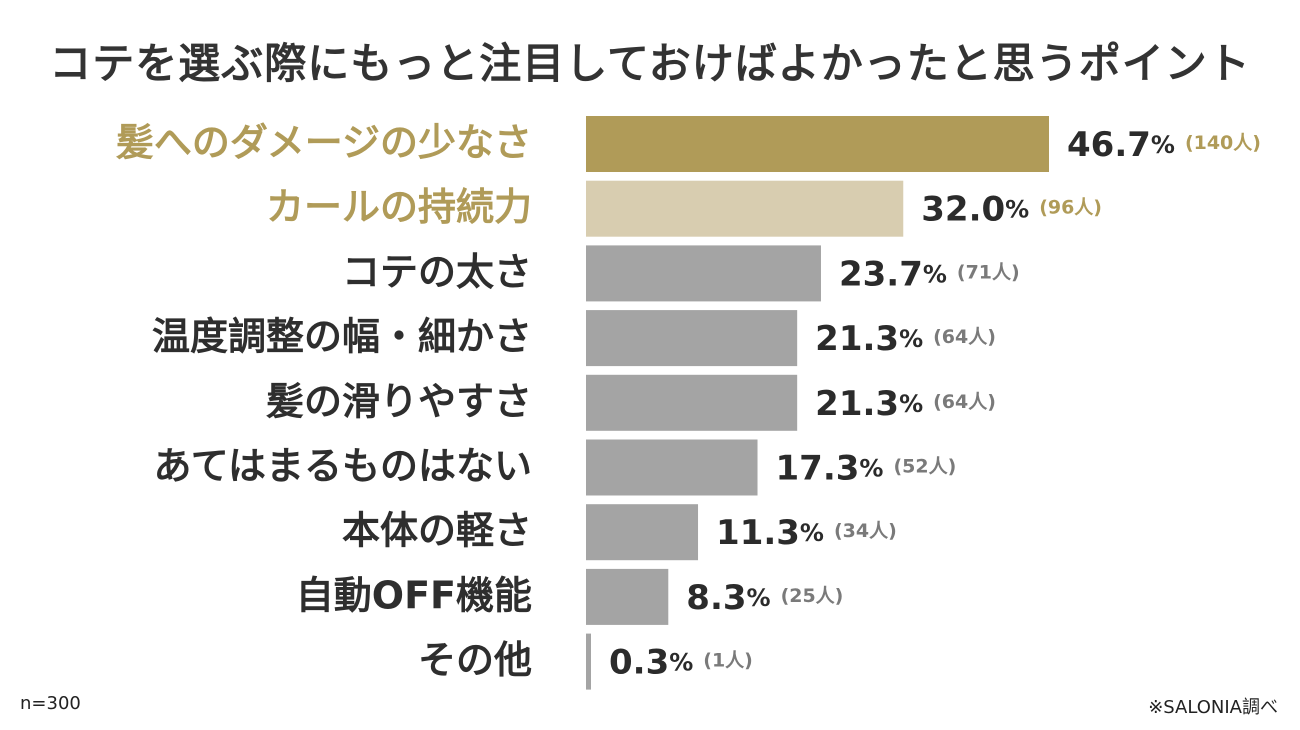 The height and width of the screenshot is (730, 1300). I want to click on value-label: 0.3% (1人), so click(681, 662).